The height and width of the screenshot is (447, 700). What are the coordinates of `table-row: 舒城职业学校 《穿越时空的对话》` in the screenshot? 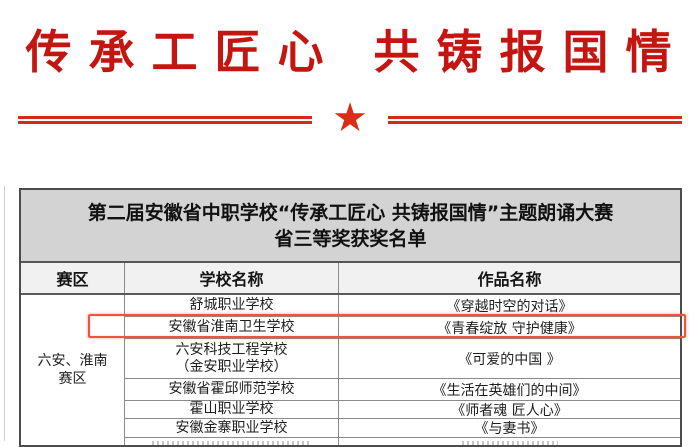 It's located at (402, 306).